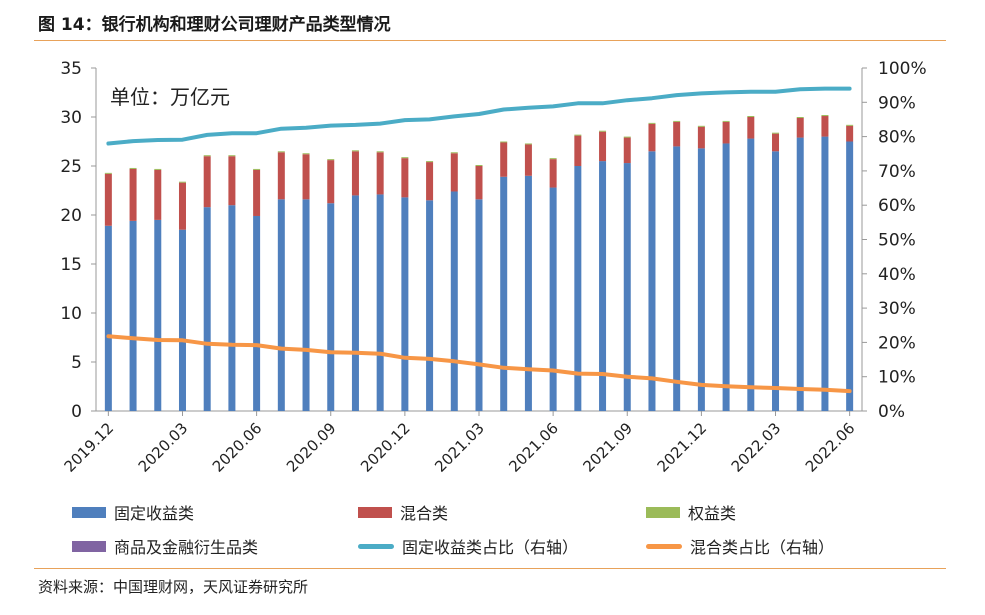 This screenshot has height=615, width=985. Describe the element at coordinates (375, 512) in the screenshot. I see `legend-swatch-mixed` at that location.